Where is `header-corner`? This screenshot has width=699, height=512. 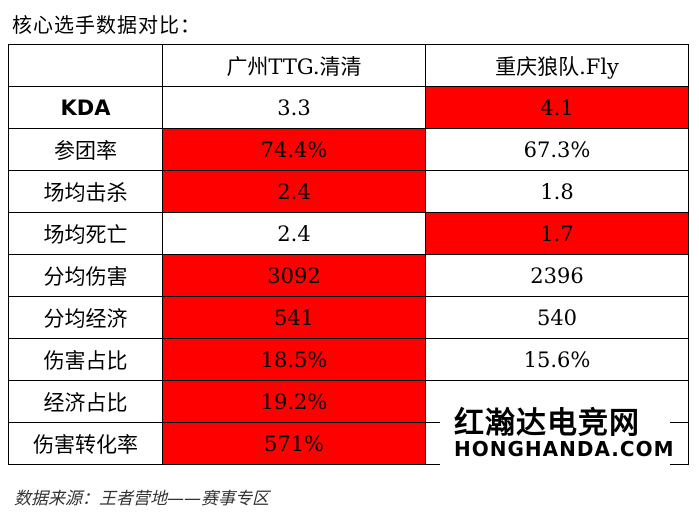 header-corner is located at coordinates (85, 65).